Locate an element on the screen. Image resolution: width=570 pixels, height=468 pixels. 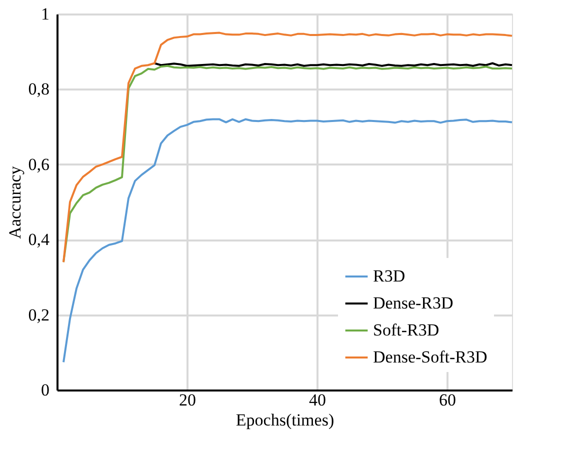
y-tick-label: 0,2 is located at coordinates (39, 314).